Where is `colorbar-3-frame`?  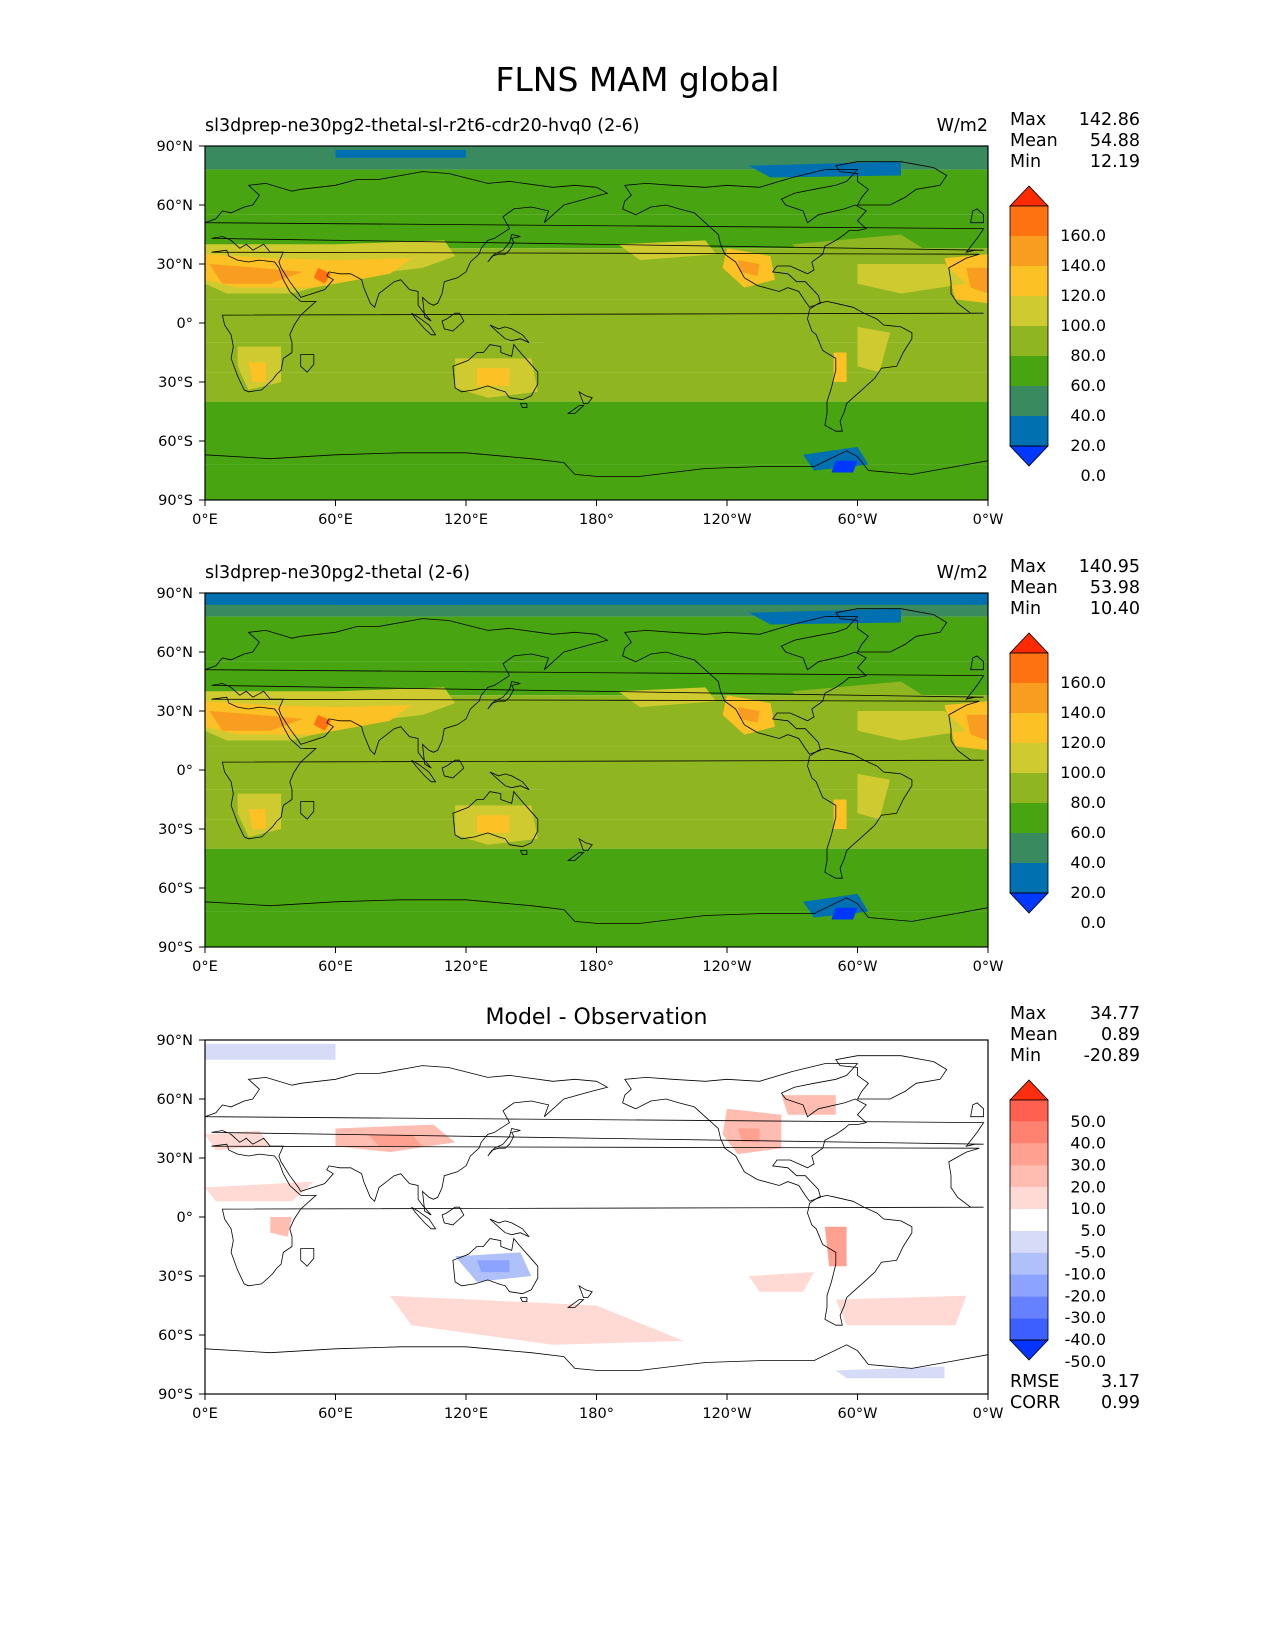 colorbar-3-frame is located at coordinates (1029, 1220).